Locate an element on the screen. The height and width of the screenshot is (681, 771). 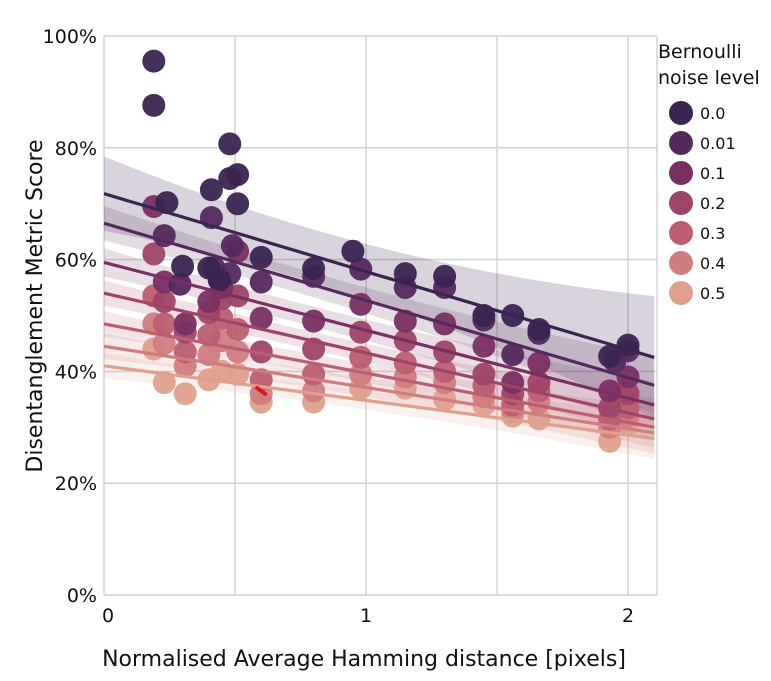
y-tick-label: 80% is located at coordinates (76, 149).